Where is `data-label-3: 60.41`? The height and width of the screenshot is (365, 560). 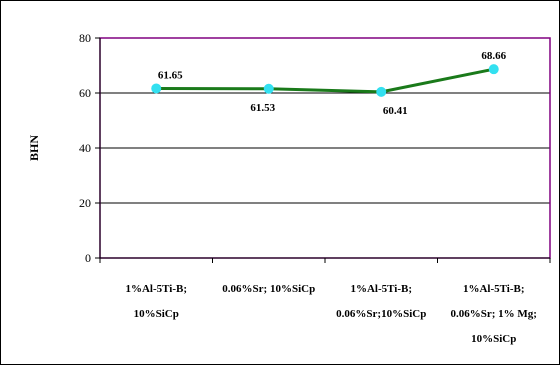
data-label-3: 60.41 is located at coordinates (395, 111).